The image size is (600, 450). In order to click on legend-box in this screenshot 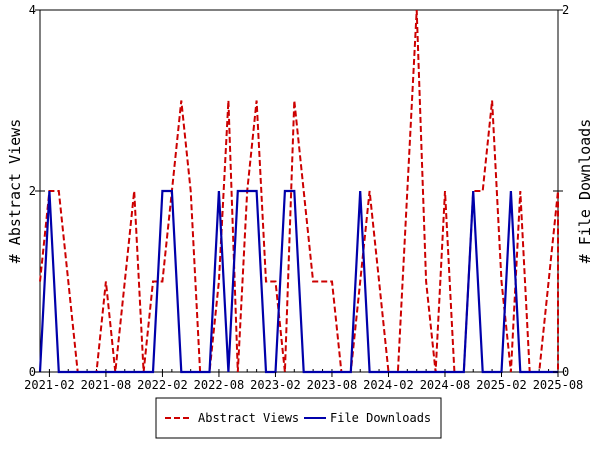, I will do `click(298, 418)`.